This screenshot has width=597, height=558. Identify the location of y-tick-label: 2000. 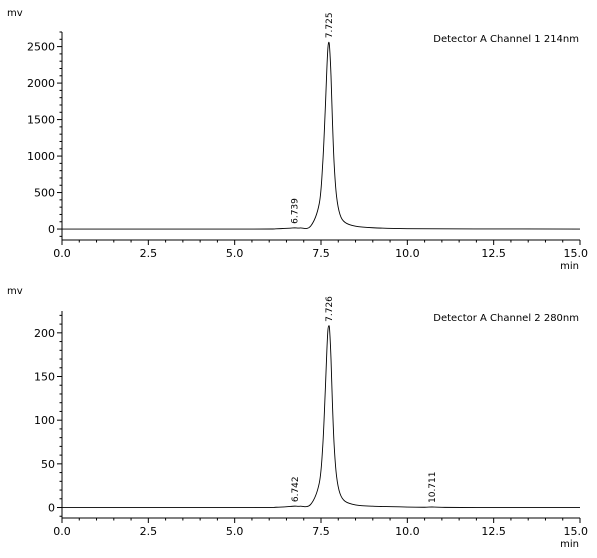
(41, 83).